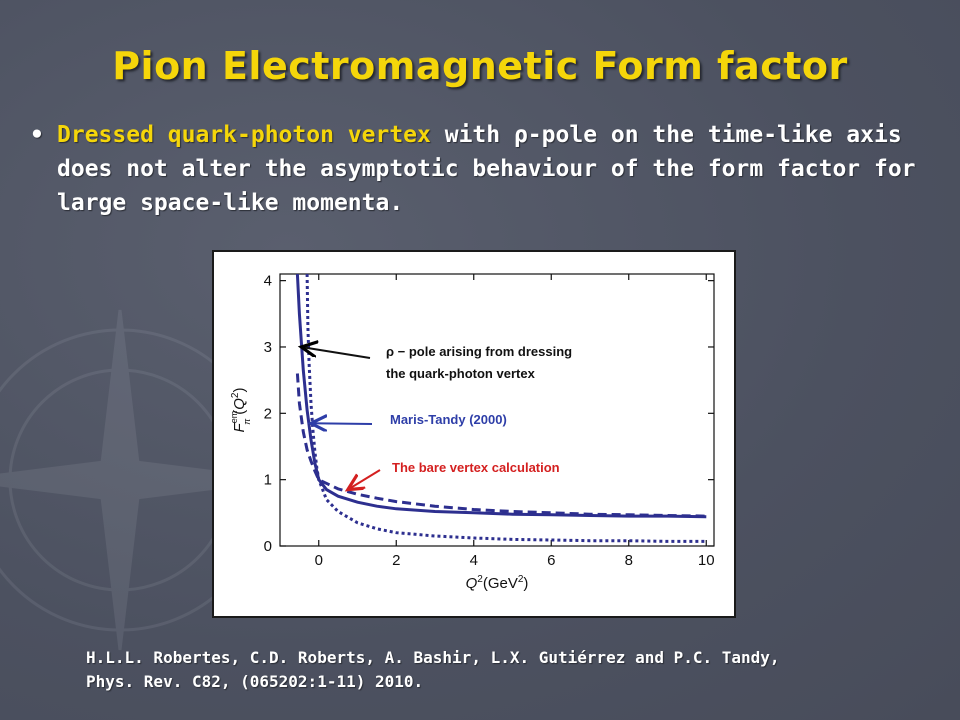 Image resolution: width=960 pixels, height=720 pixels. Describe the element at coordinates (497, 583) in the screenshot. I see `x-axis-label: Q2(GeV2)` at that location.